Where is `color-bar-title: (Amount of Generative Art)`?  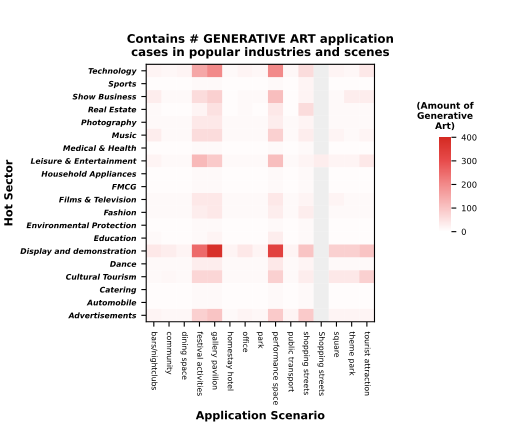 color-bar-title: (Amount of Generative Art) is located at coordinates (445, 116).